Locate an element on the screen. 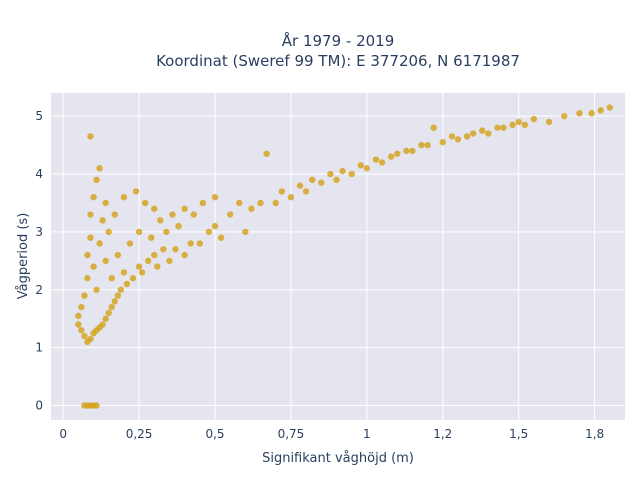 Image resolution: width=640 pixels, height=484 pixels. y-tick-label: 5 is located at coordinates (39, 116).